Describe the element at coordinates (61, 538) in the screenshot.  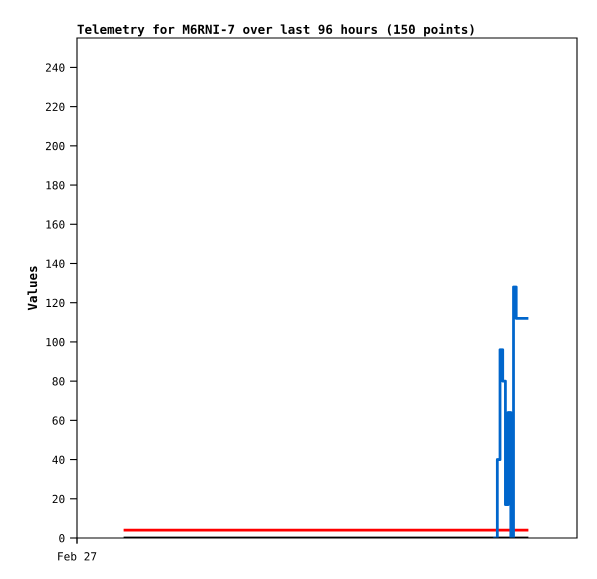
I see `y-tick-label: 0` at that location.